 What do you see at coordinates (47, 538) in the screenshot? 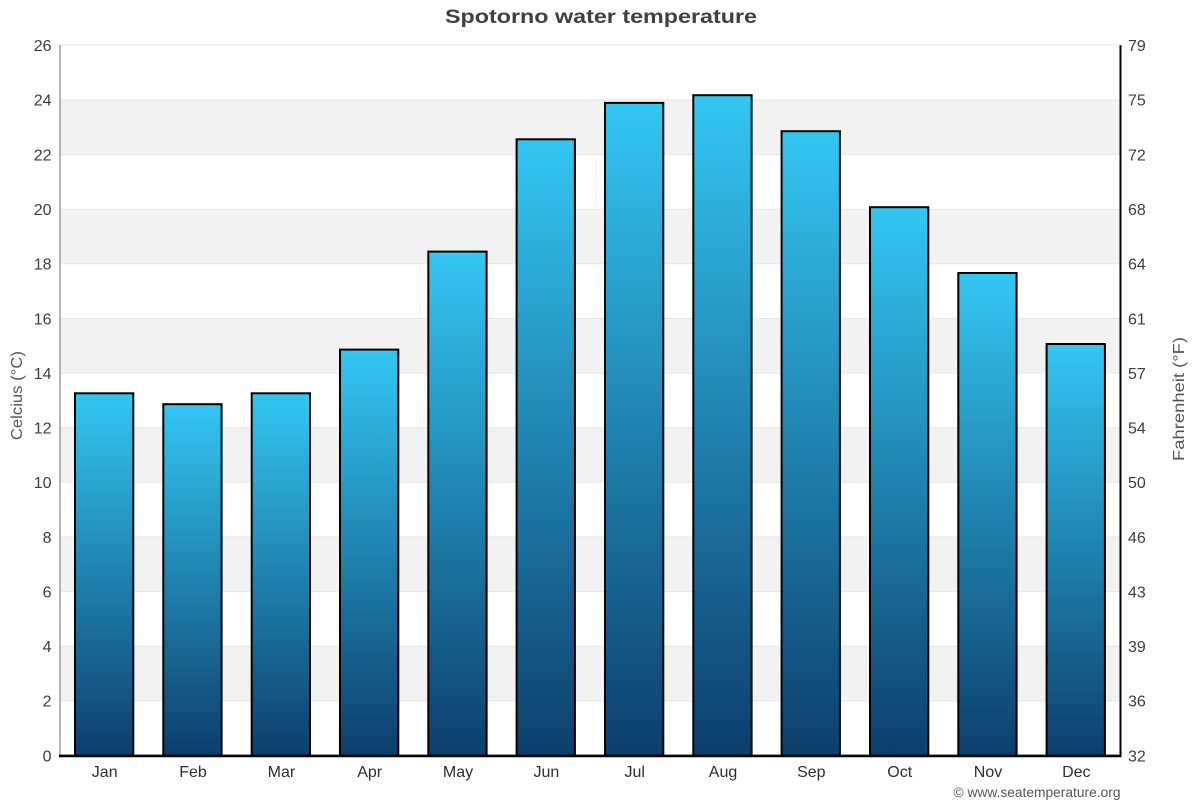
I see `svg-text: 8` at bounding box center [47, 538].